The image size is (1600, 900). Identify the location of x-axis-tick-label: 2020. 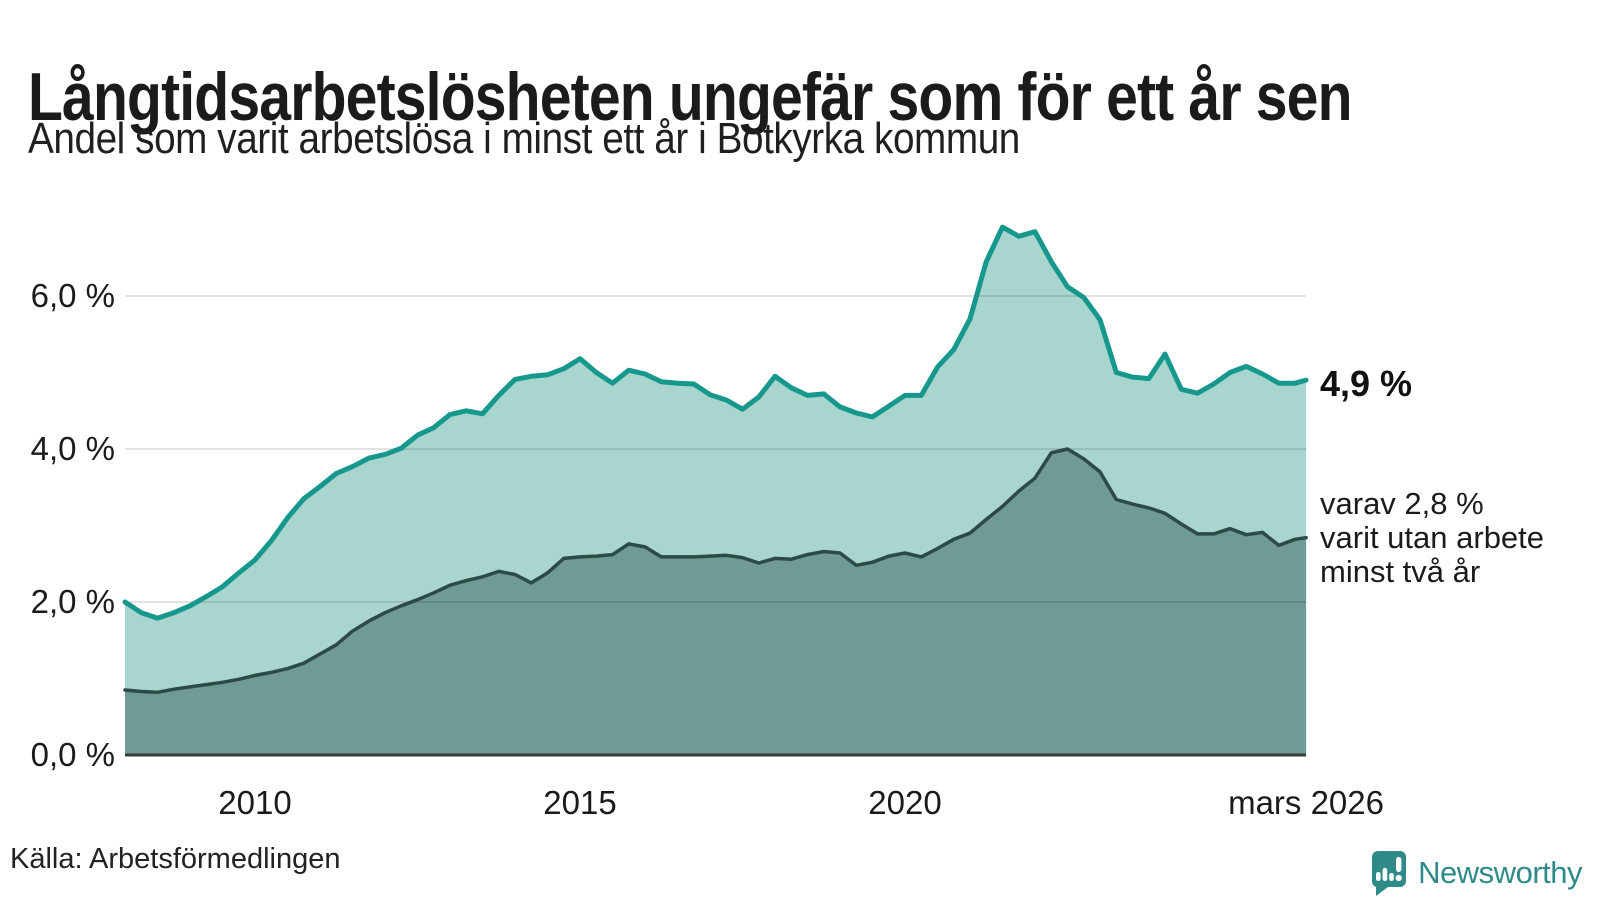
(905, 802).